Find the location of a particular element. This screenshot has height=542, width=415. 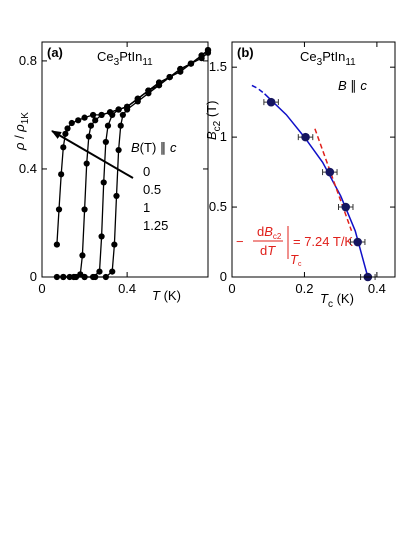

formula-sub: c2 is located at coordinates (277, 236).